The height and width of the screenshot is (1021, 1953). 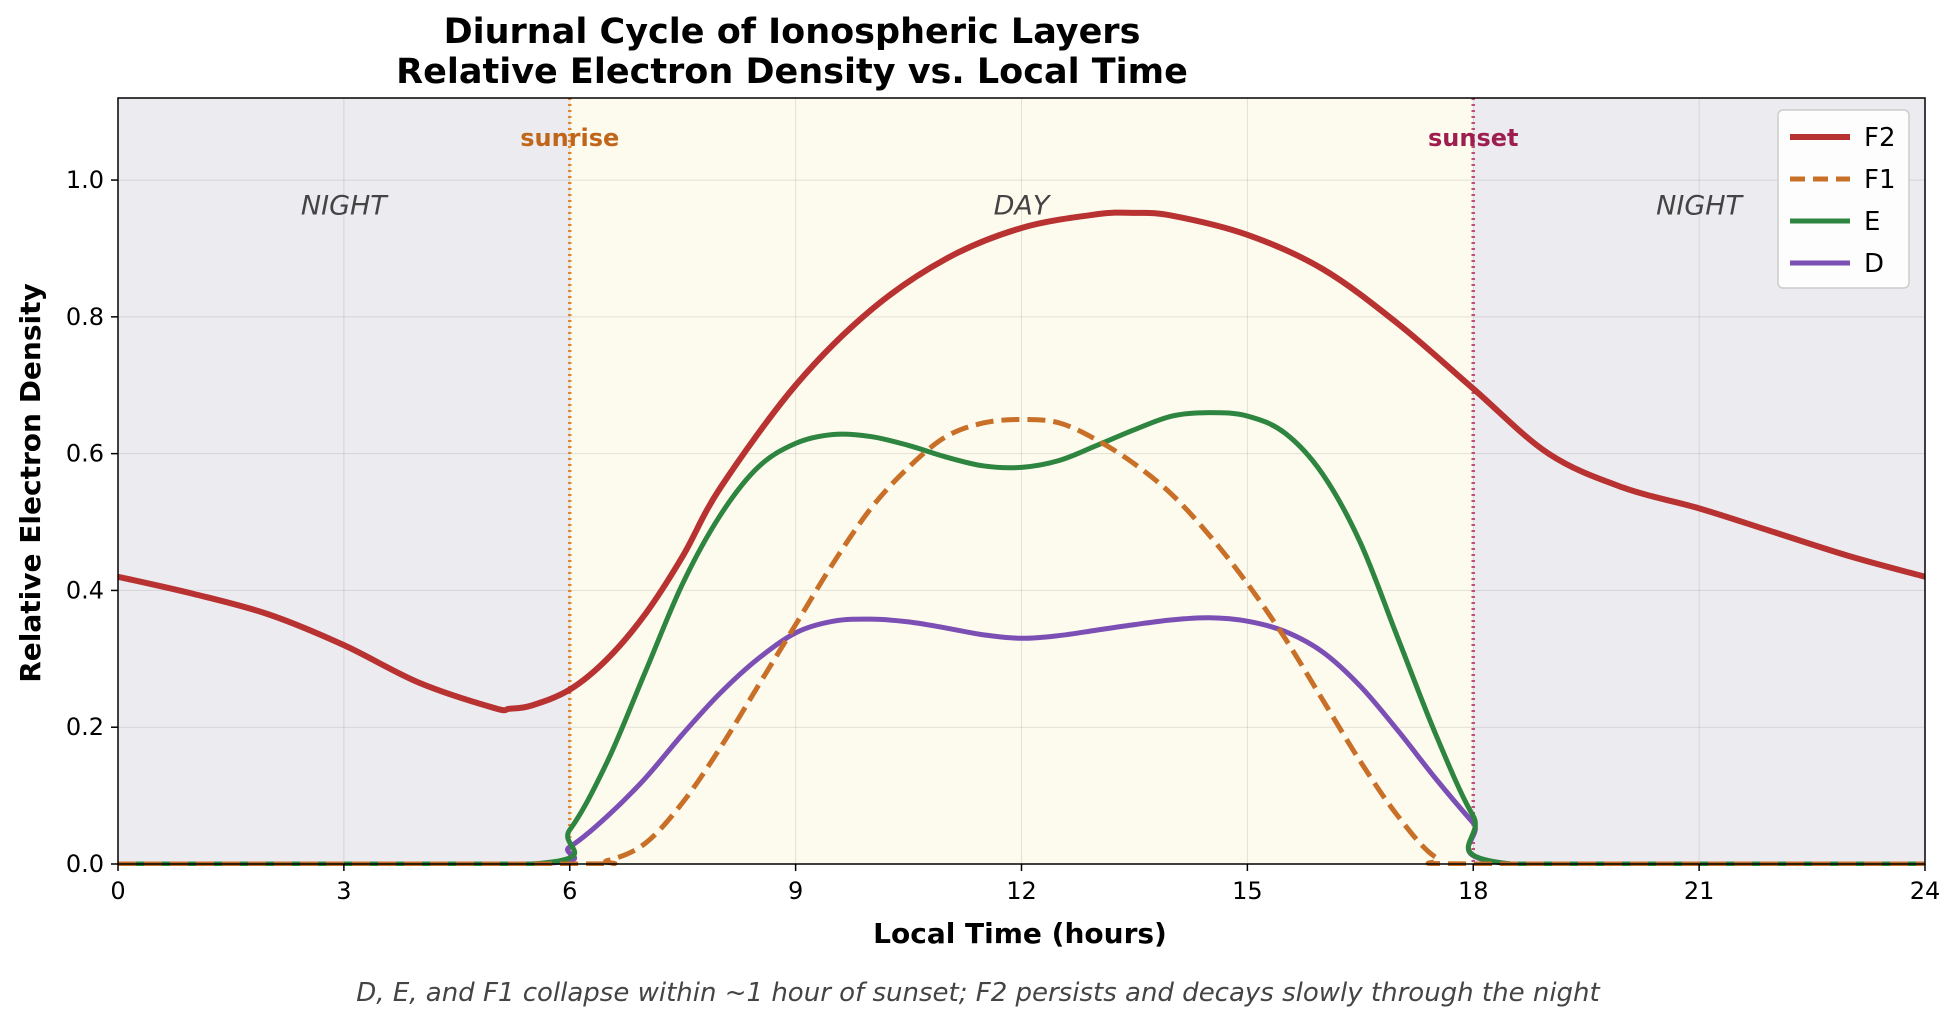 I want to click on chart-subtitle: Relative Electron Density vs. Local Time, so click(x=792, y=72).